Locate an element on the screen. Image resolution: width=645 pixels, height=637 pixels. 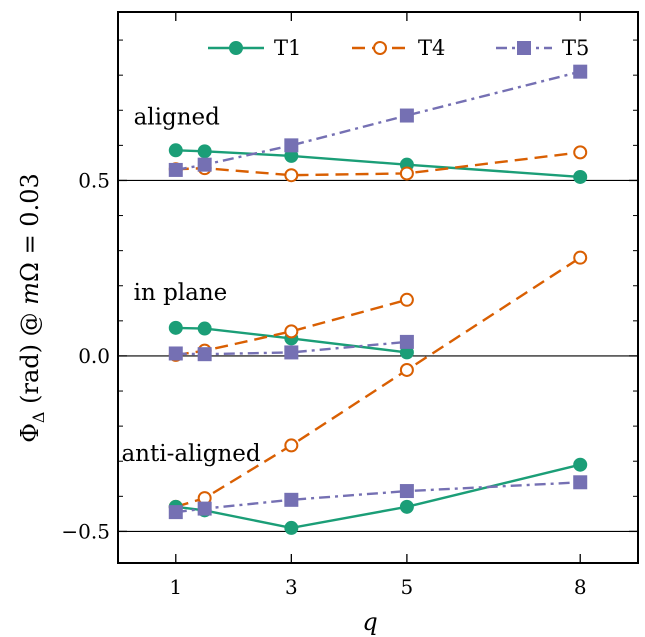
y-tick-label: −0.5 is located at coordinates (85, 531).